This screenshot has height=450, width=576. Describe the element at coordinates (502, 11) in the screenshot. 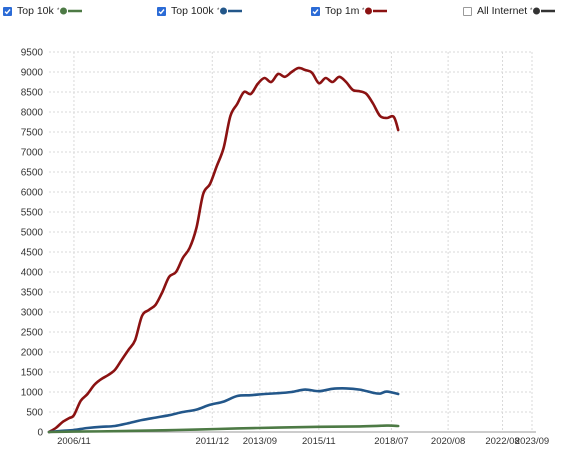

I see `legend-label: All Internet` at that location.